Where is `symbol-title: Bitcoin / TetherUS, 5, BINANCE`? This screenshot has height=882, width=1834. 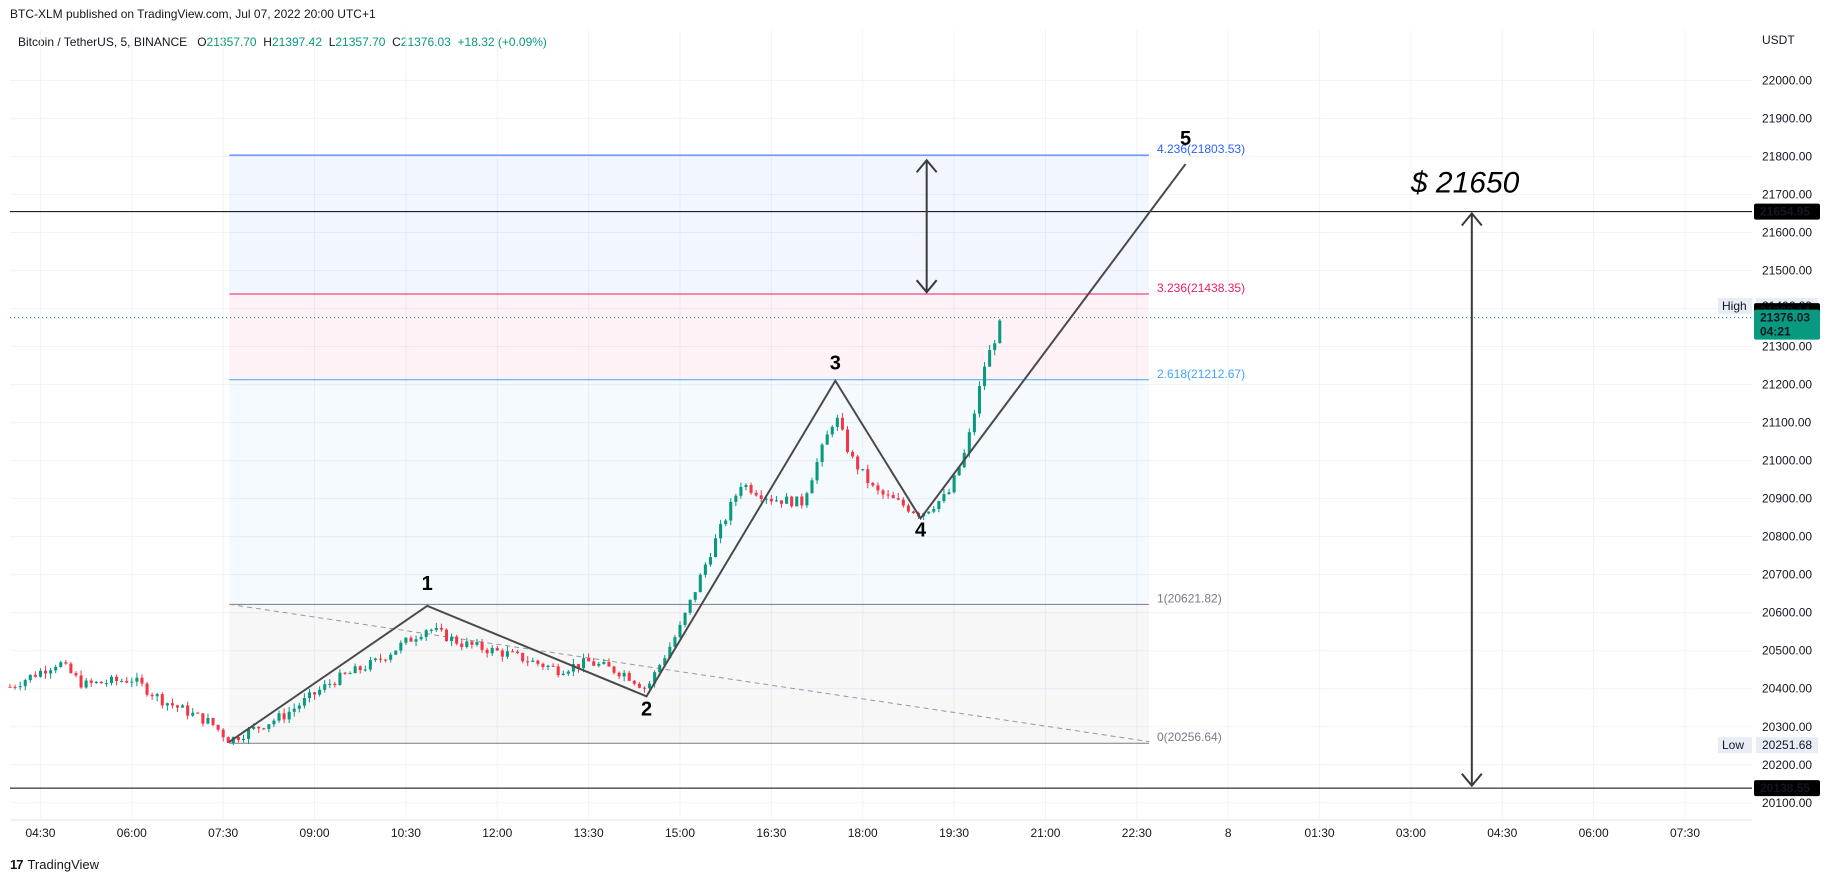
symbol-title: Bitcoin / TetherUS, 5, BINANCE is located at coordinates (103, 42).